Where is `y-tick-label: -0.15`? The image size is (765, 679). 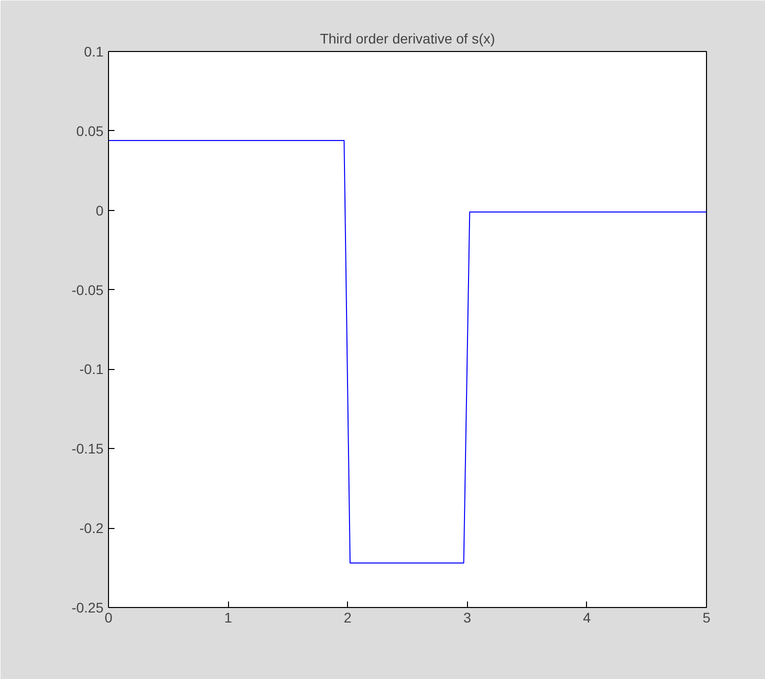
y-tick-label: -0.15 is located at coordinates (88, 448).